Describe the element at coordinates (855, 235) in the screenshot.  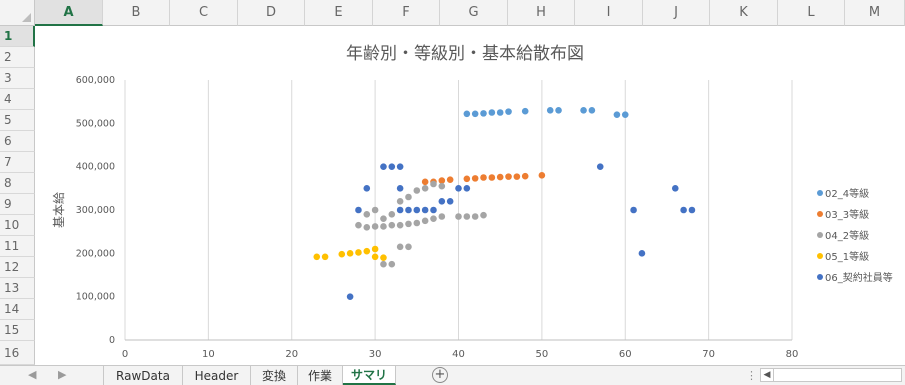
I see `chart-legend: 02_4等級 03_3等級 04_2等級 05_1等級 06_契約社員等` at that location.